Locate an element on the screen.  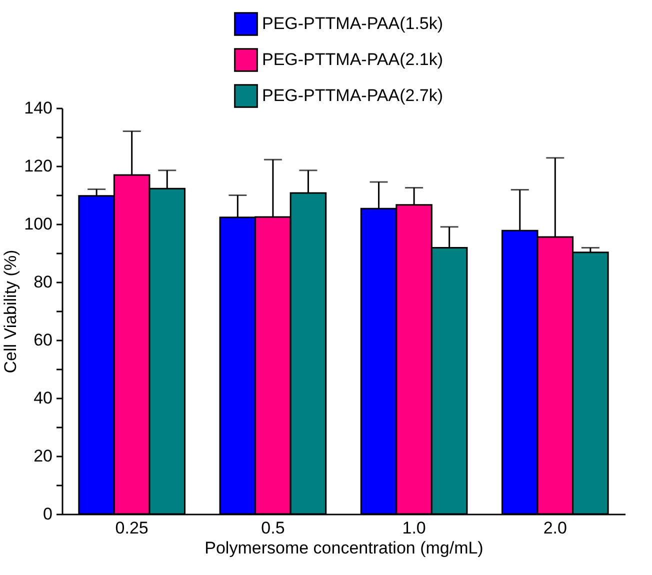
y-axis-title: Cell Viability (%) is located at coordinates (10, 312).